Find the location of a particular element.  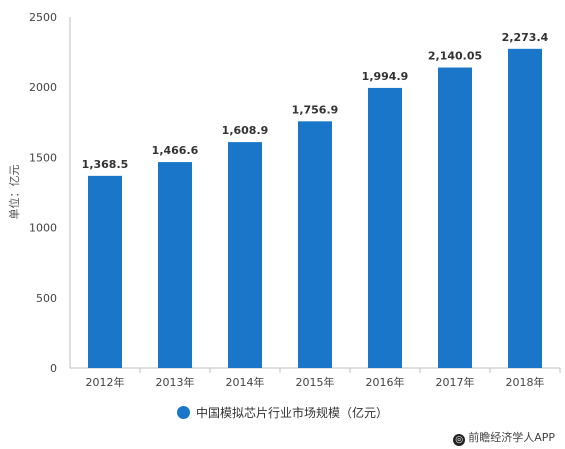

x-tick-label: 2015年 is located at coordinates (315, 382).